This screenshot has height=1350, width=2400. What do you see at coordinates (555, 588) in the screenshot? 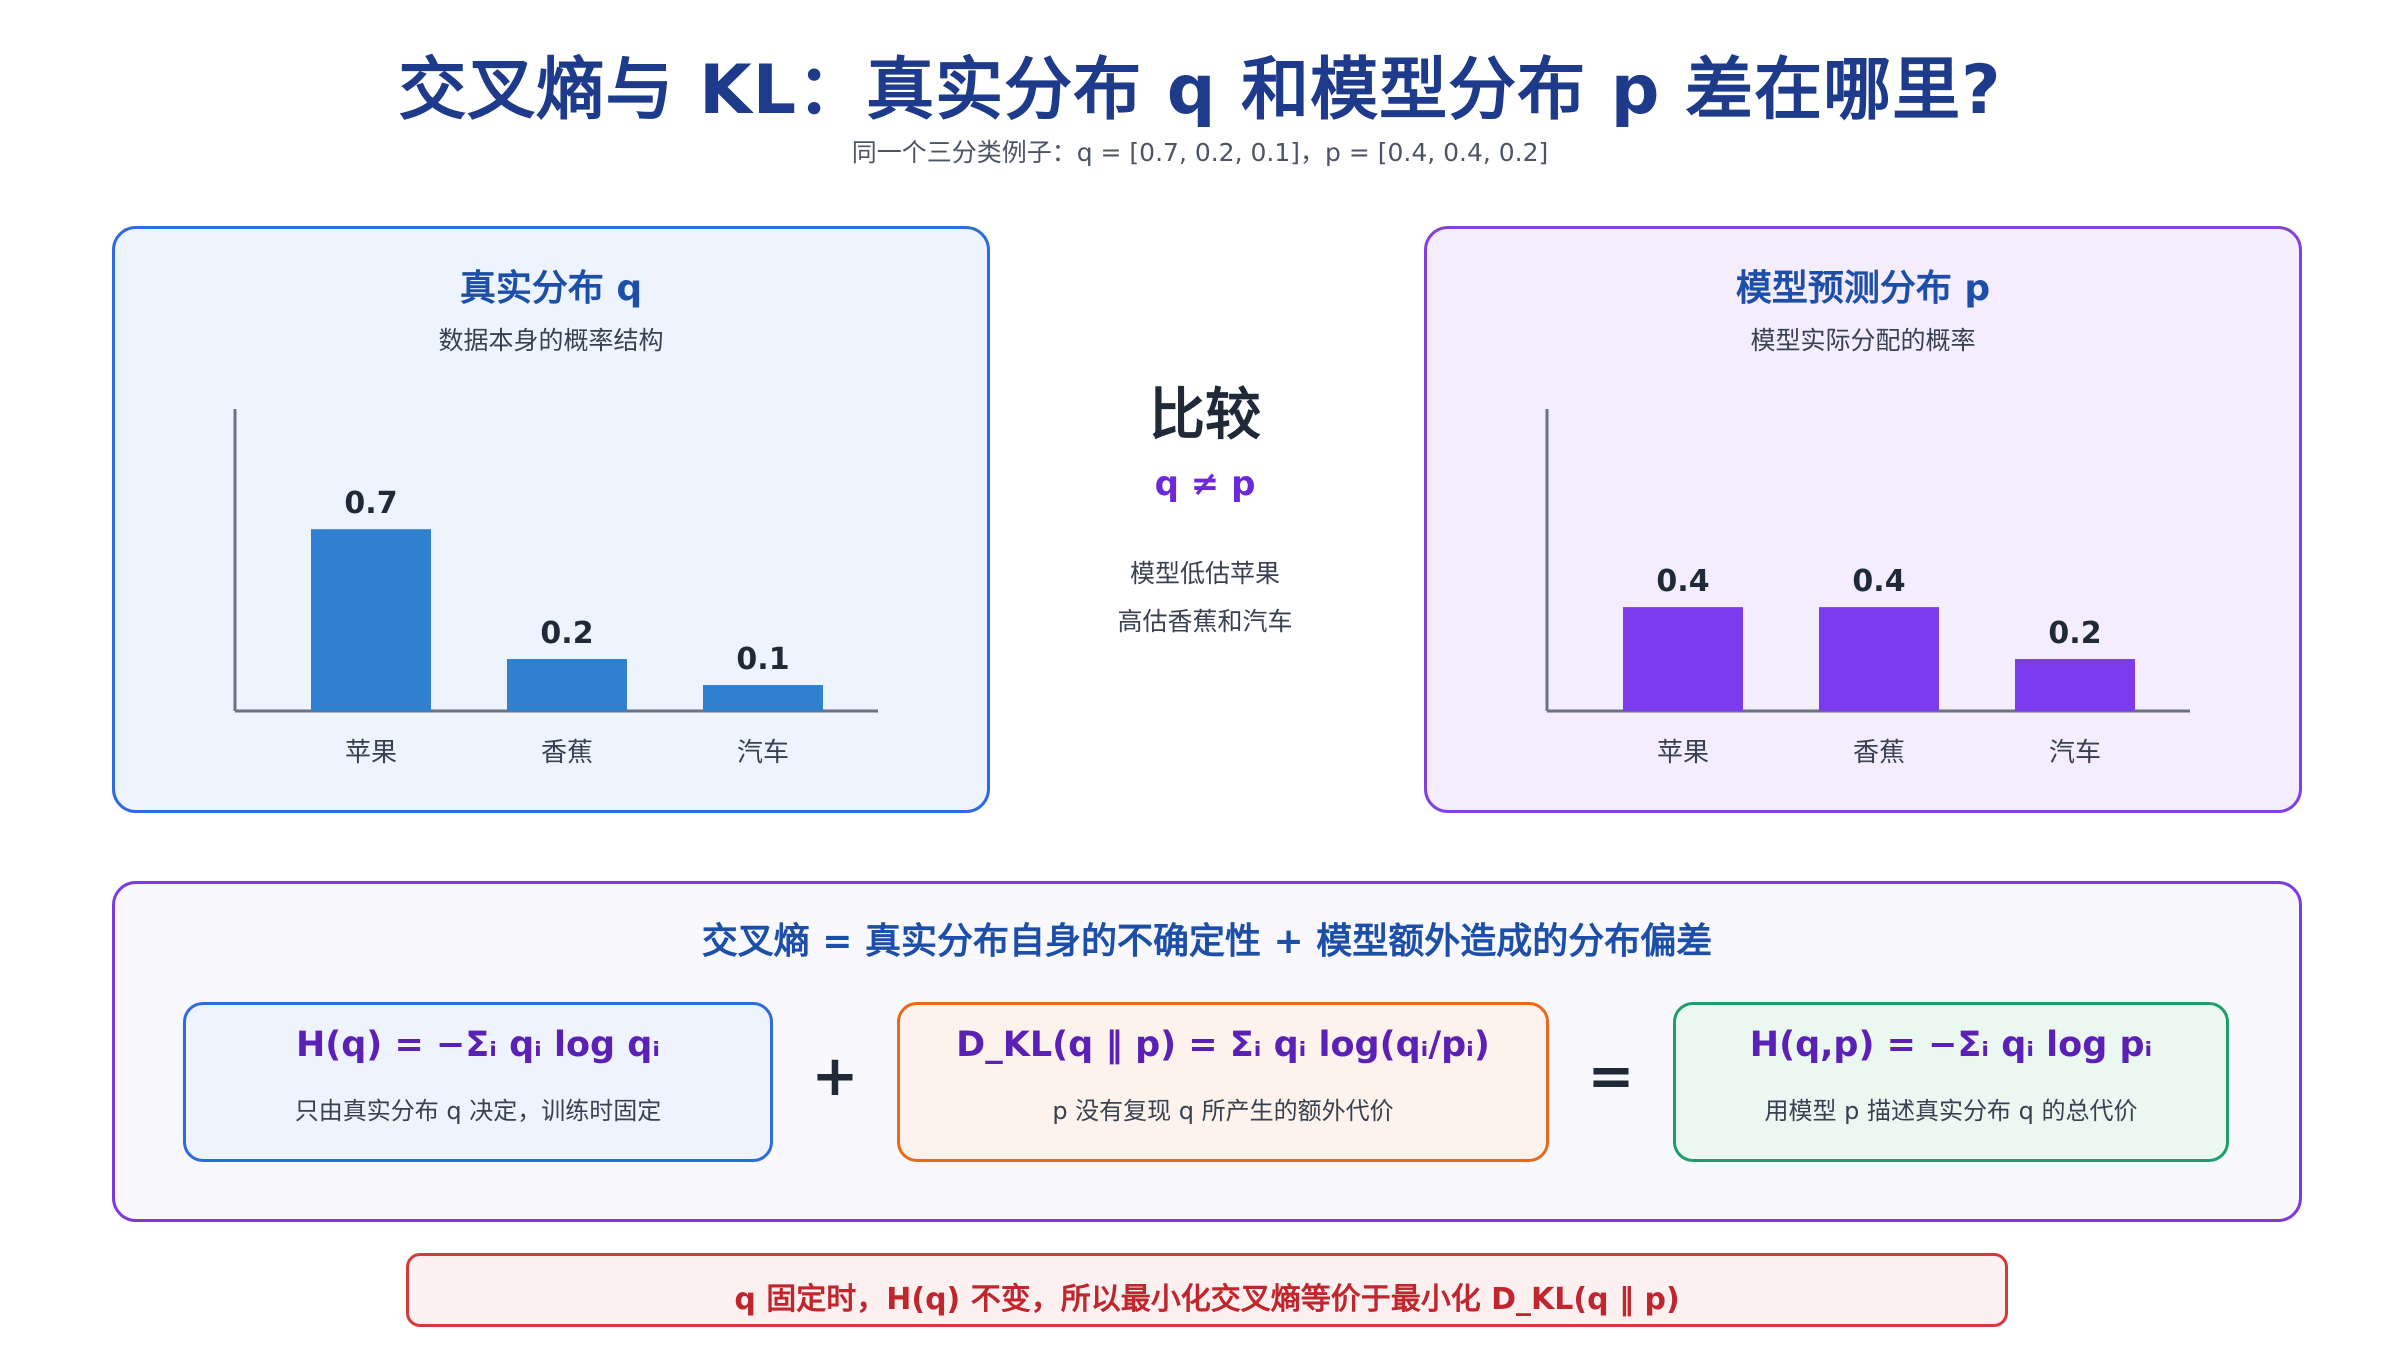
I see `true-distribution-bar-chart: 0.7 苹果 0.2 香蕉 0.1 汽车` at bounding box center [555, 588].